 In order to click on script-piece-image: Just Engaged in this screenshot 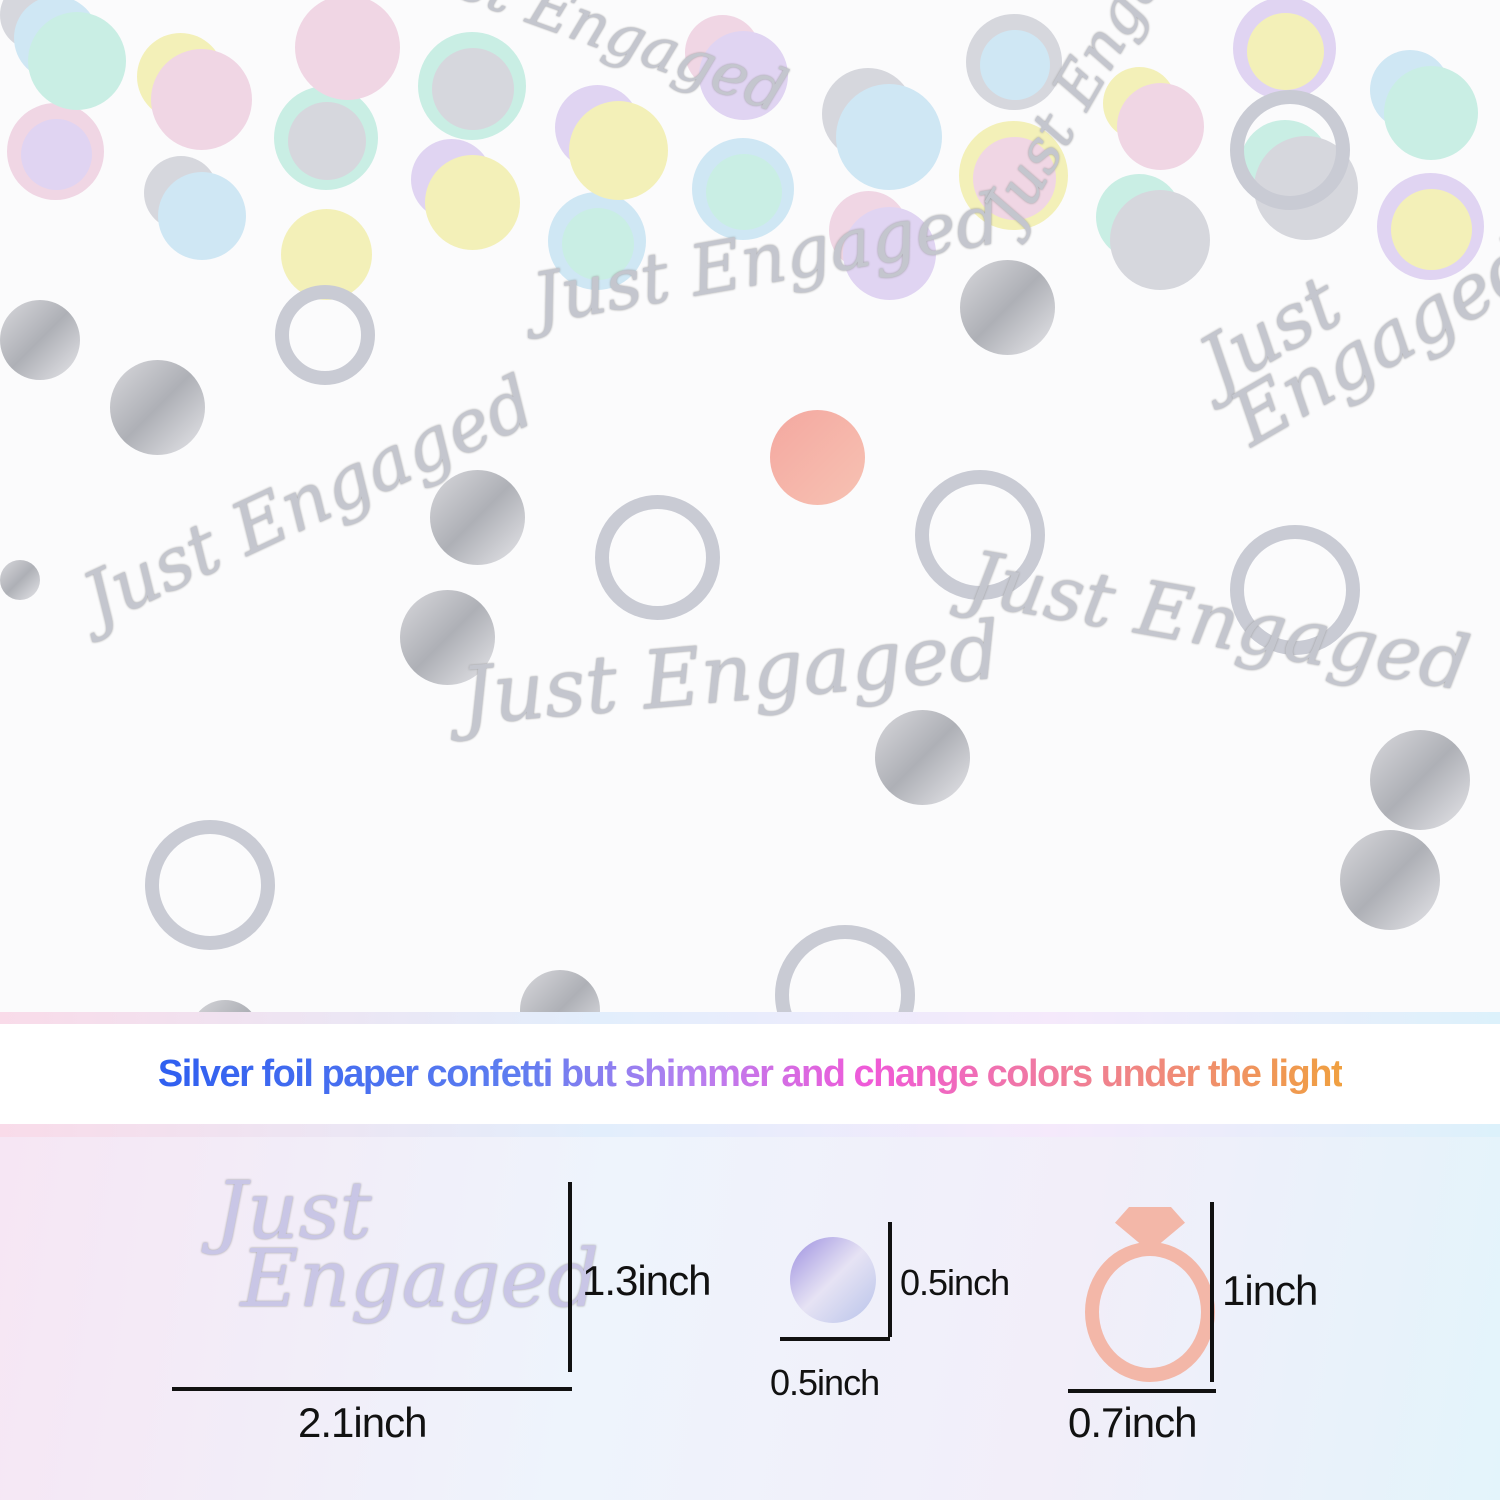, I will do `click(407, 1244)`.